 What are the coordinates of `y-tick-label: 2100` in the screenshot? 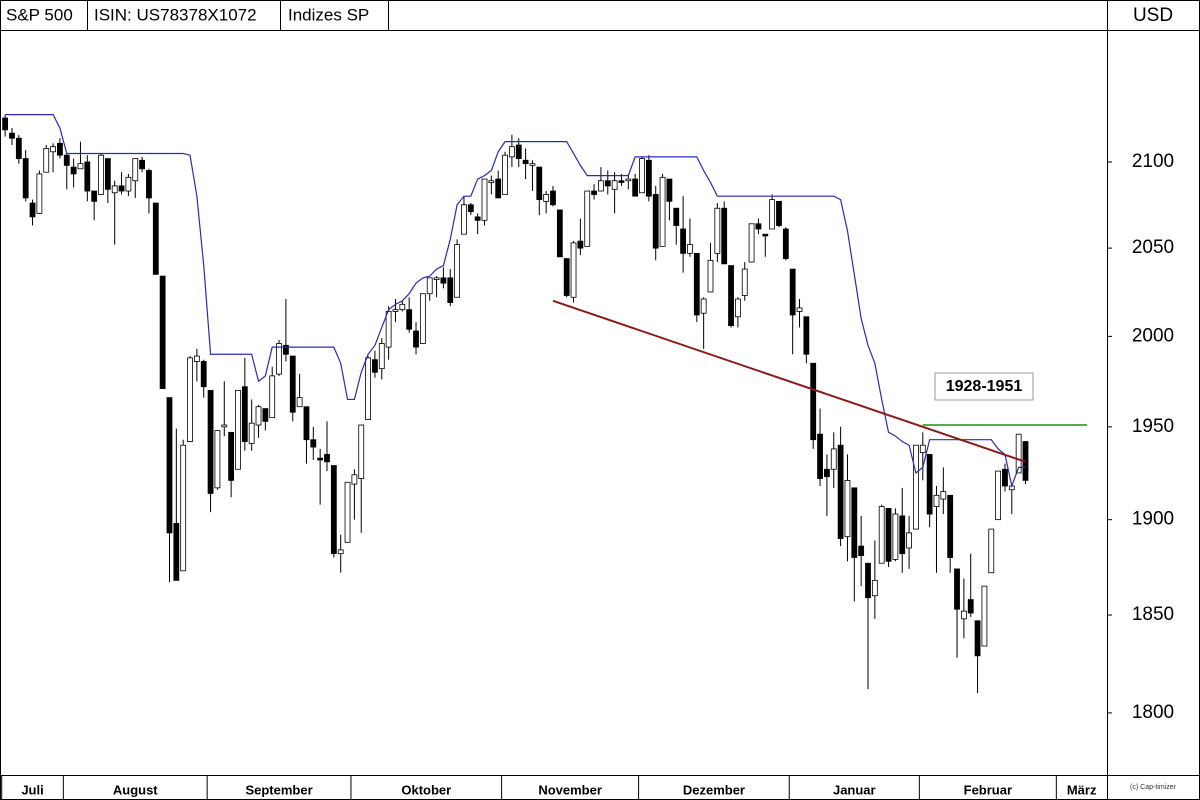 It's located at (1153, 161).